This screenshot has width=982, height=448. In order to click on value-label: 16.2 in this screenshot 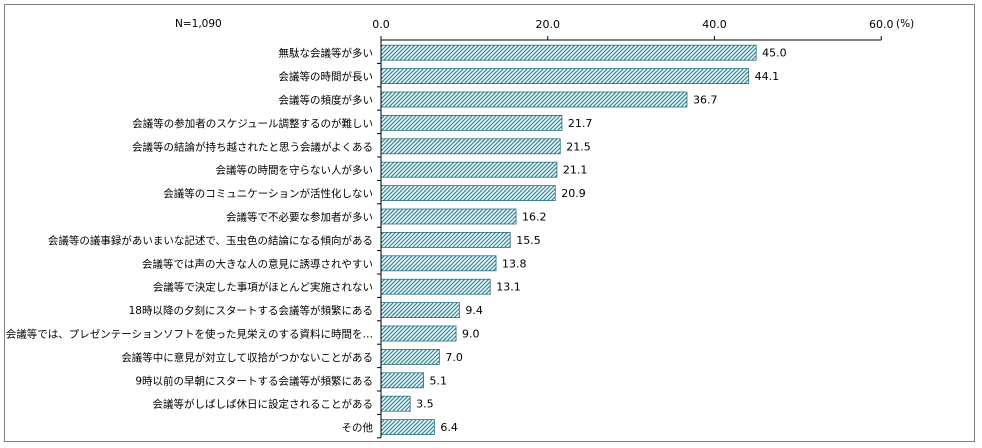, I will do `click(534, 217)`.